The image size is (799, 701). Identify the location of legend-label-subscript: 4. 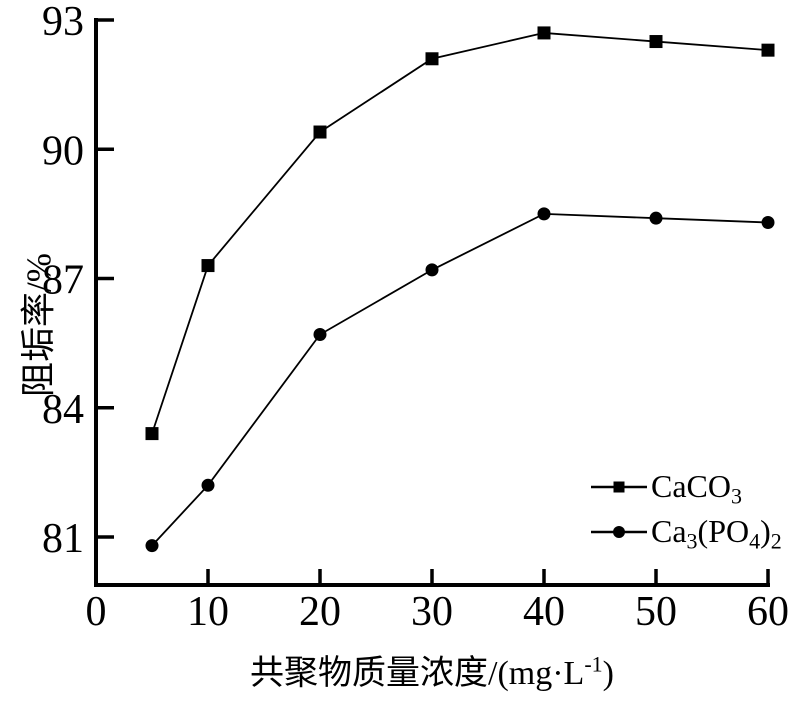
(755, 541).